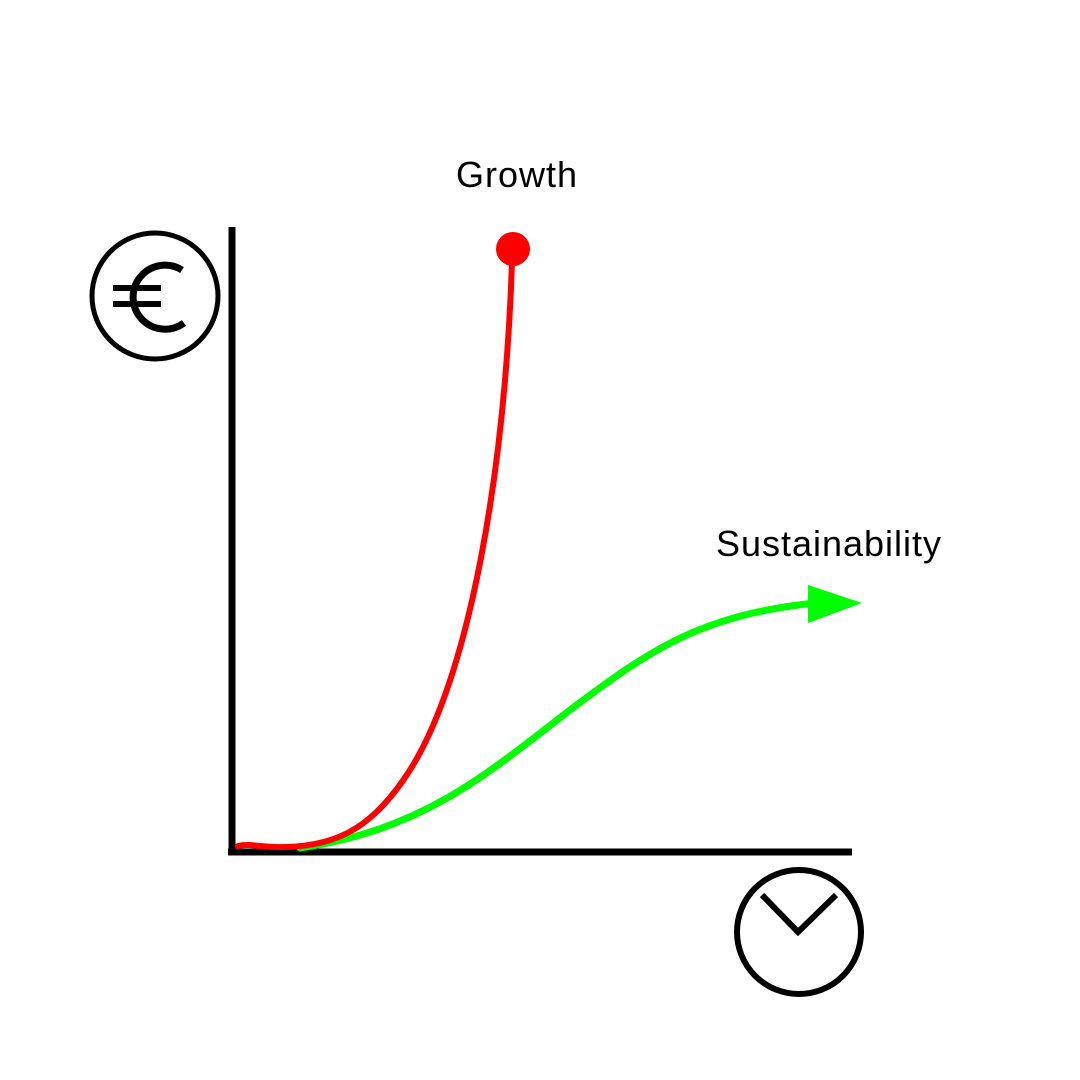  I want to click on euro-icon, so click(155, 296).